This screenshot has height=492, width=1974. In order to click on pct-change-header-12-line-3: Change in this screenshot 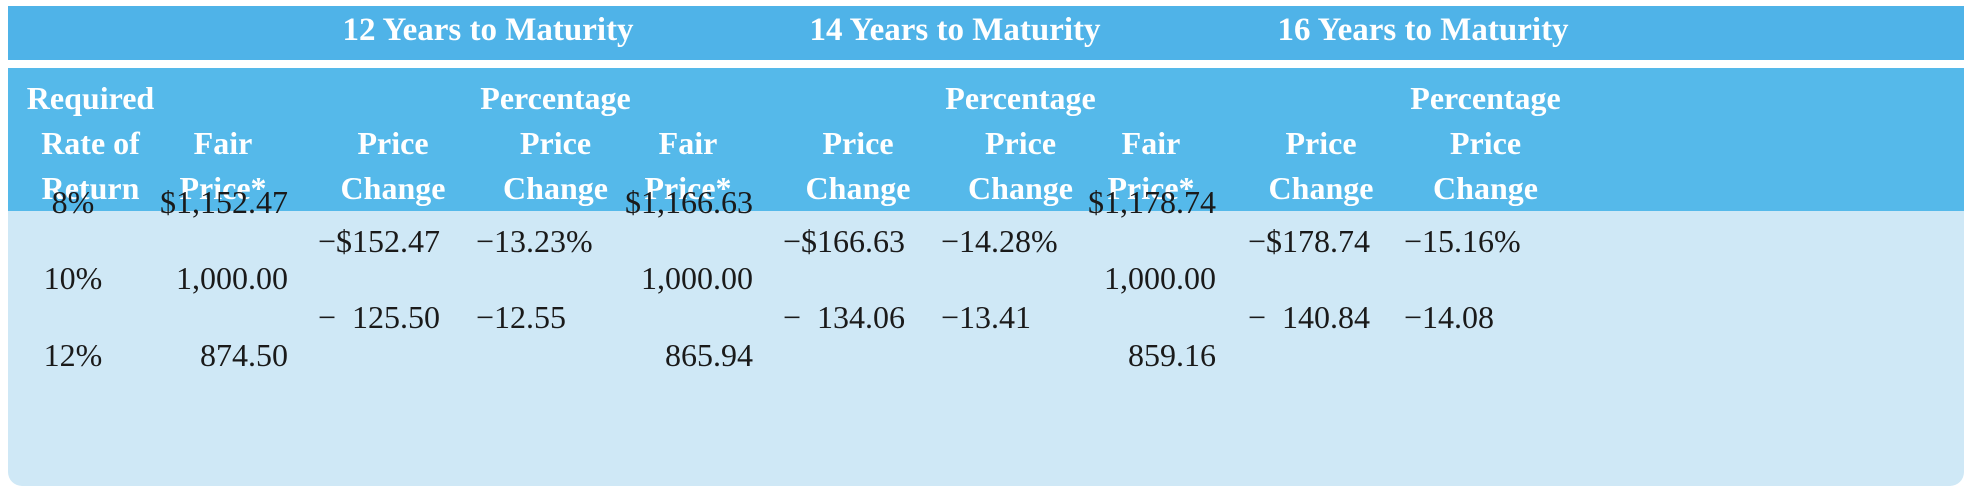, I will do `click(555, 188)`.